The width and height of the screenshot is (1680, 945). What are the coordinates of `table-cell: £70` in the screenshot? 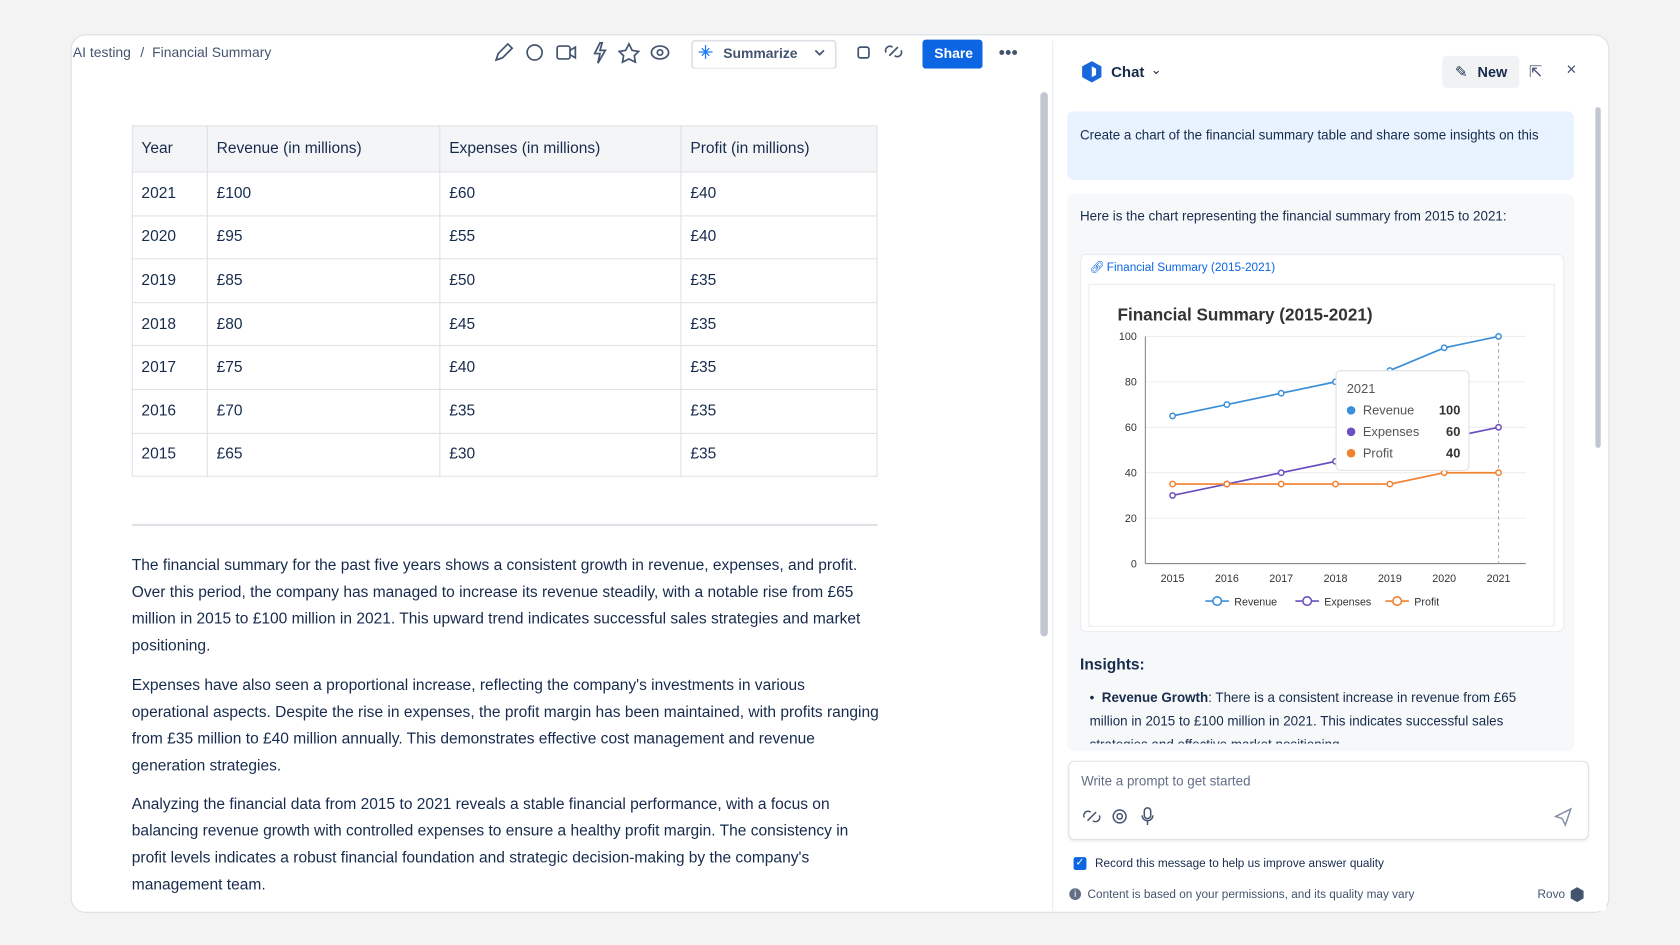 It's located at (323, 411).